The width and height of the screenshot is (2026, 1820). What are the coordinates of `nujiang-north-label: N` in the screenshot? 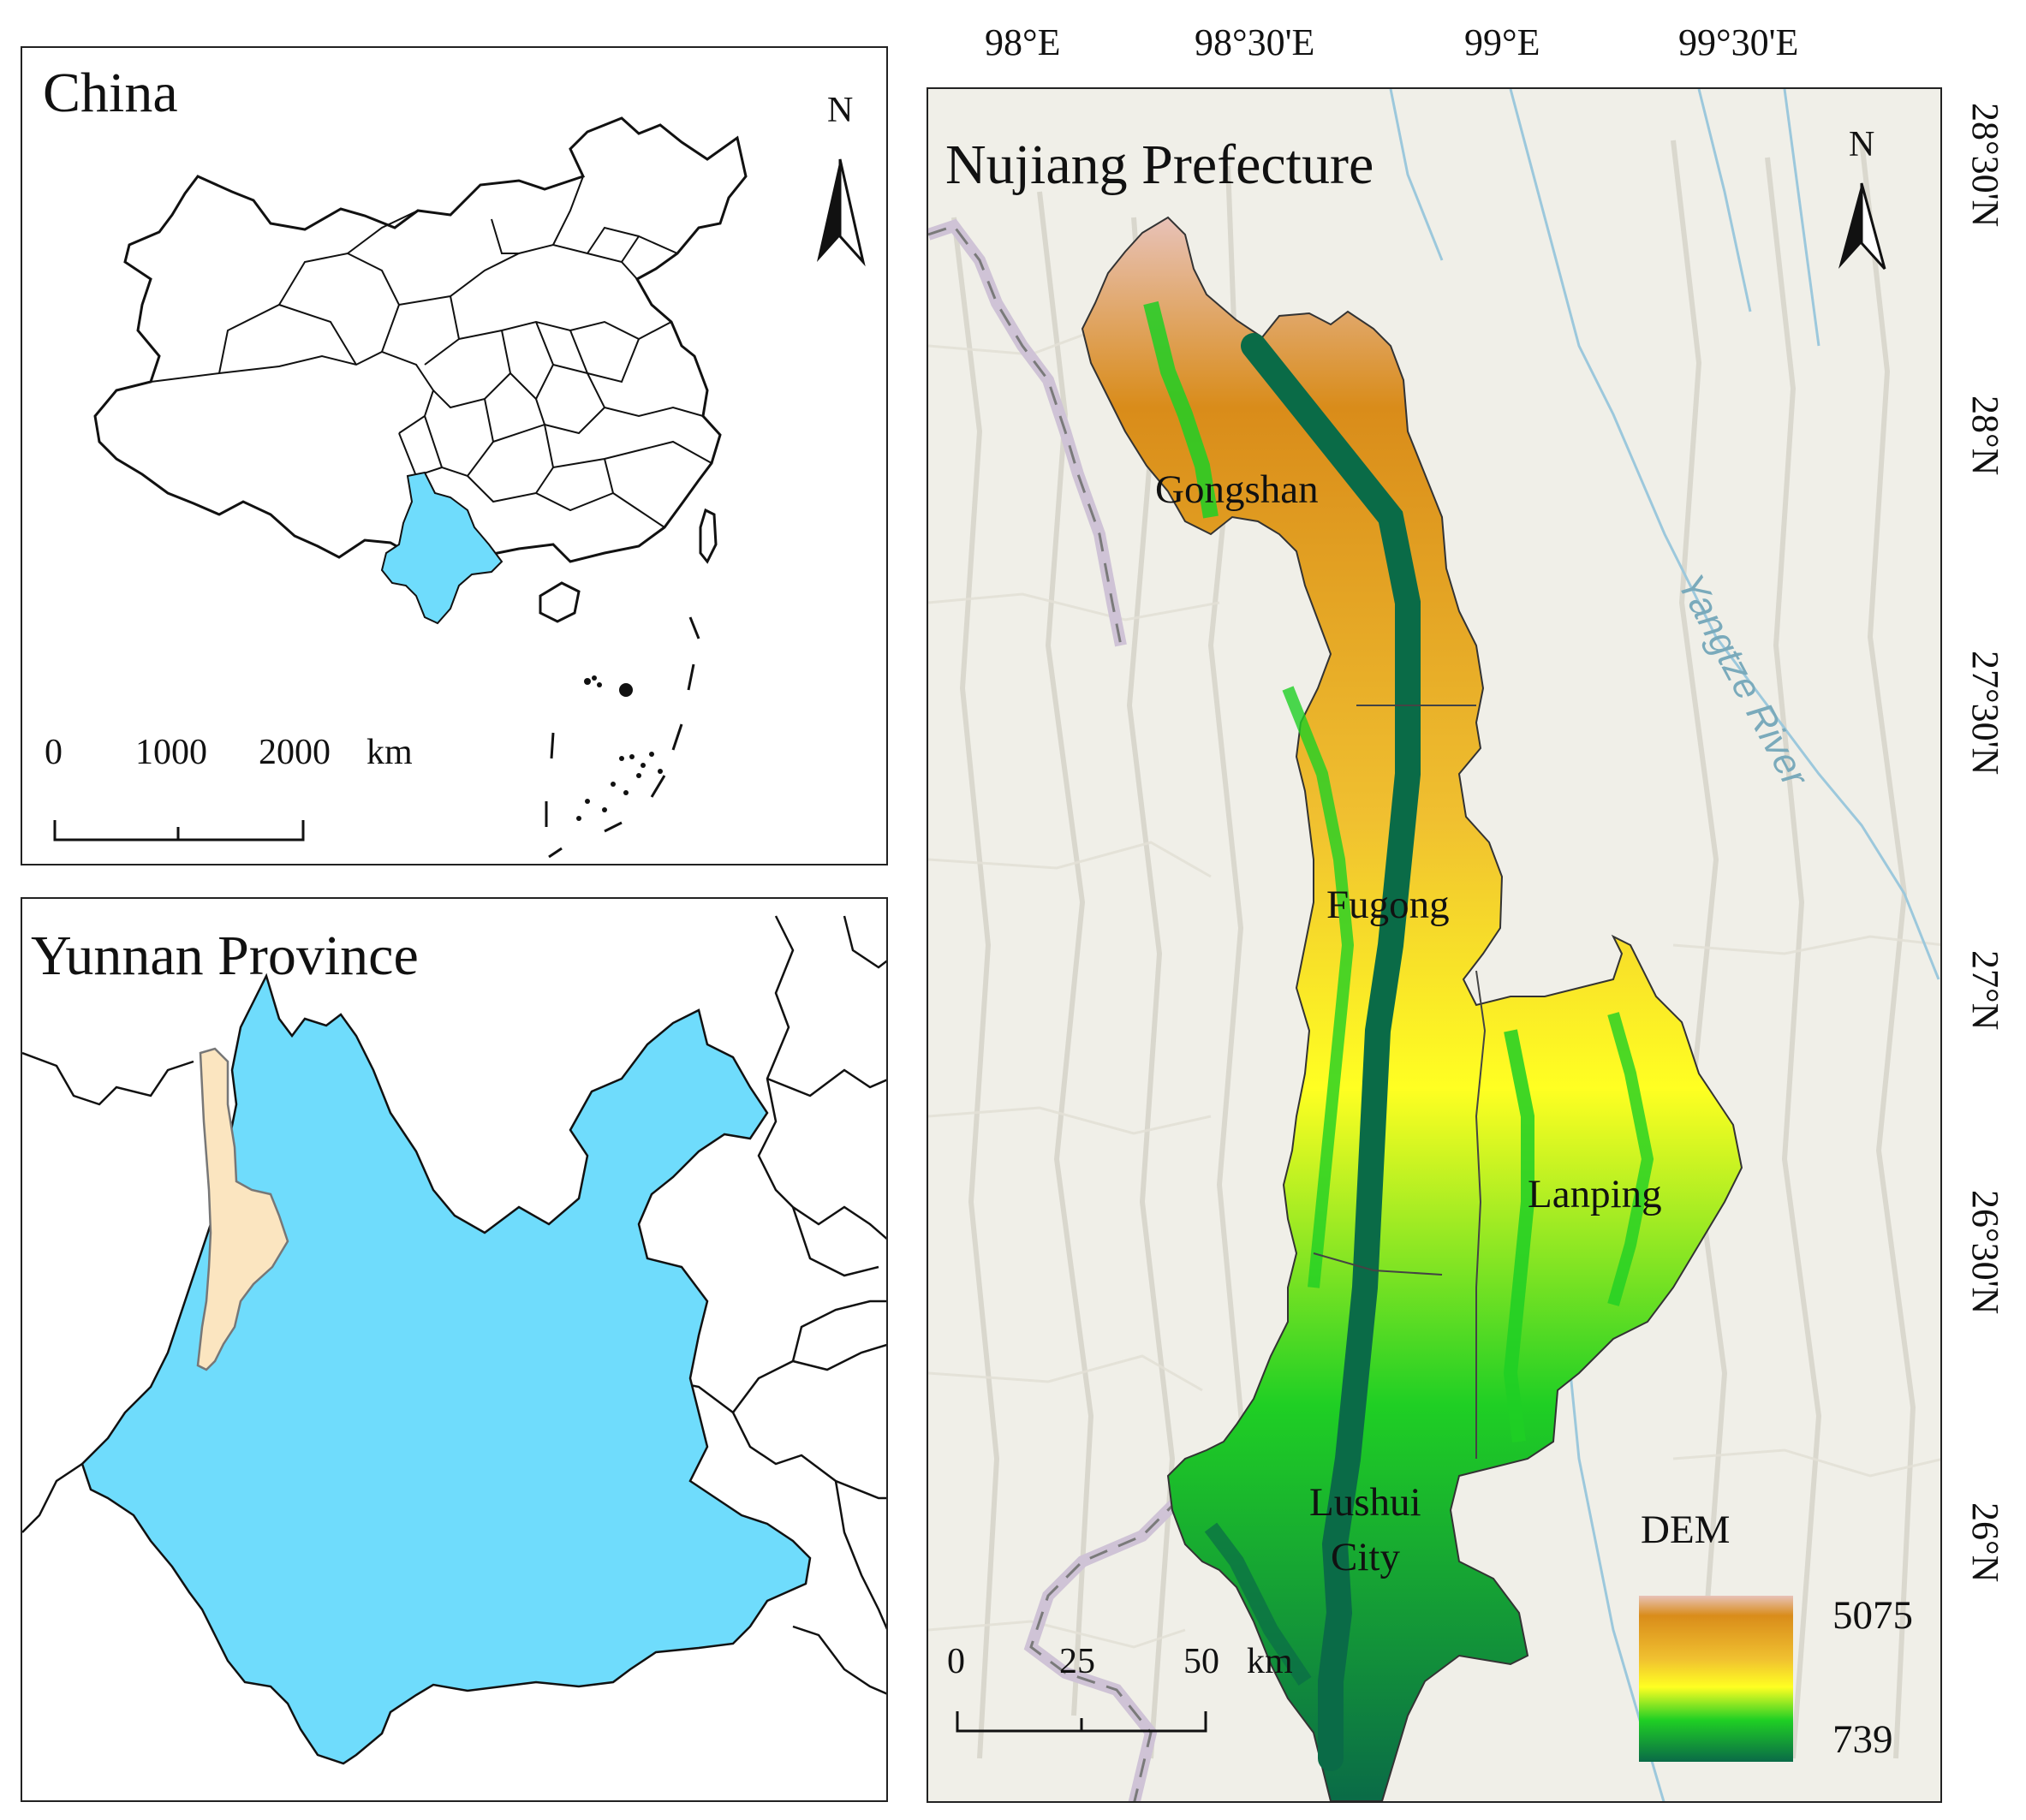 It's located at (1862, 144).